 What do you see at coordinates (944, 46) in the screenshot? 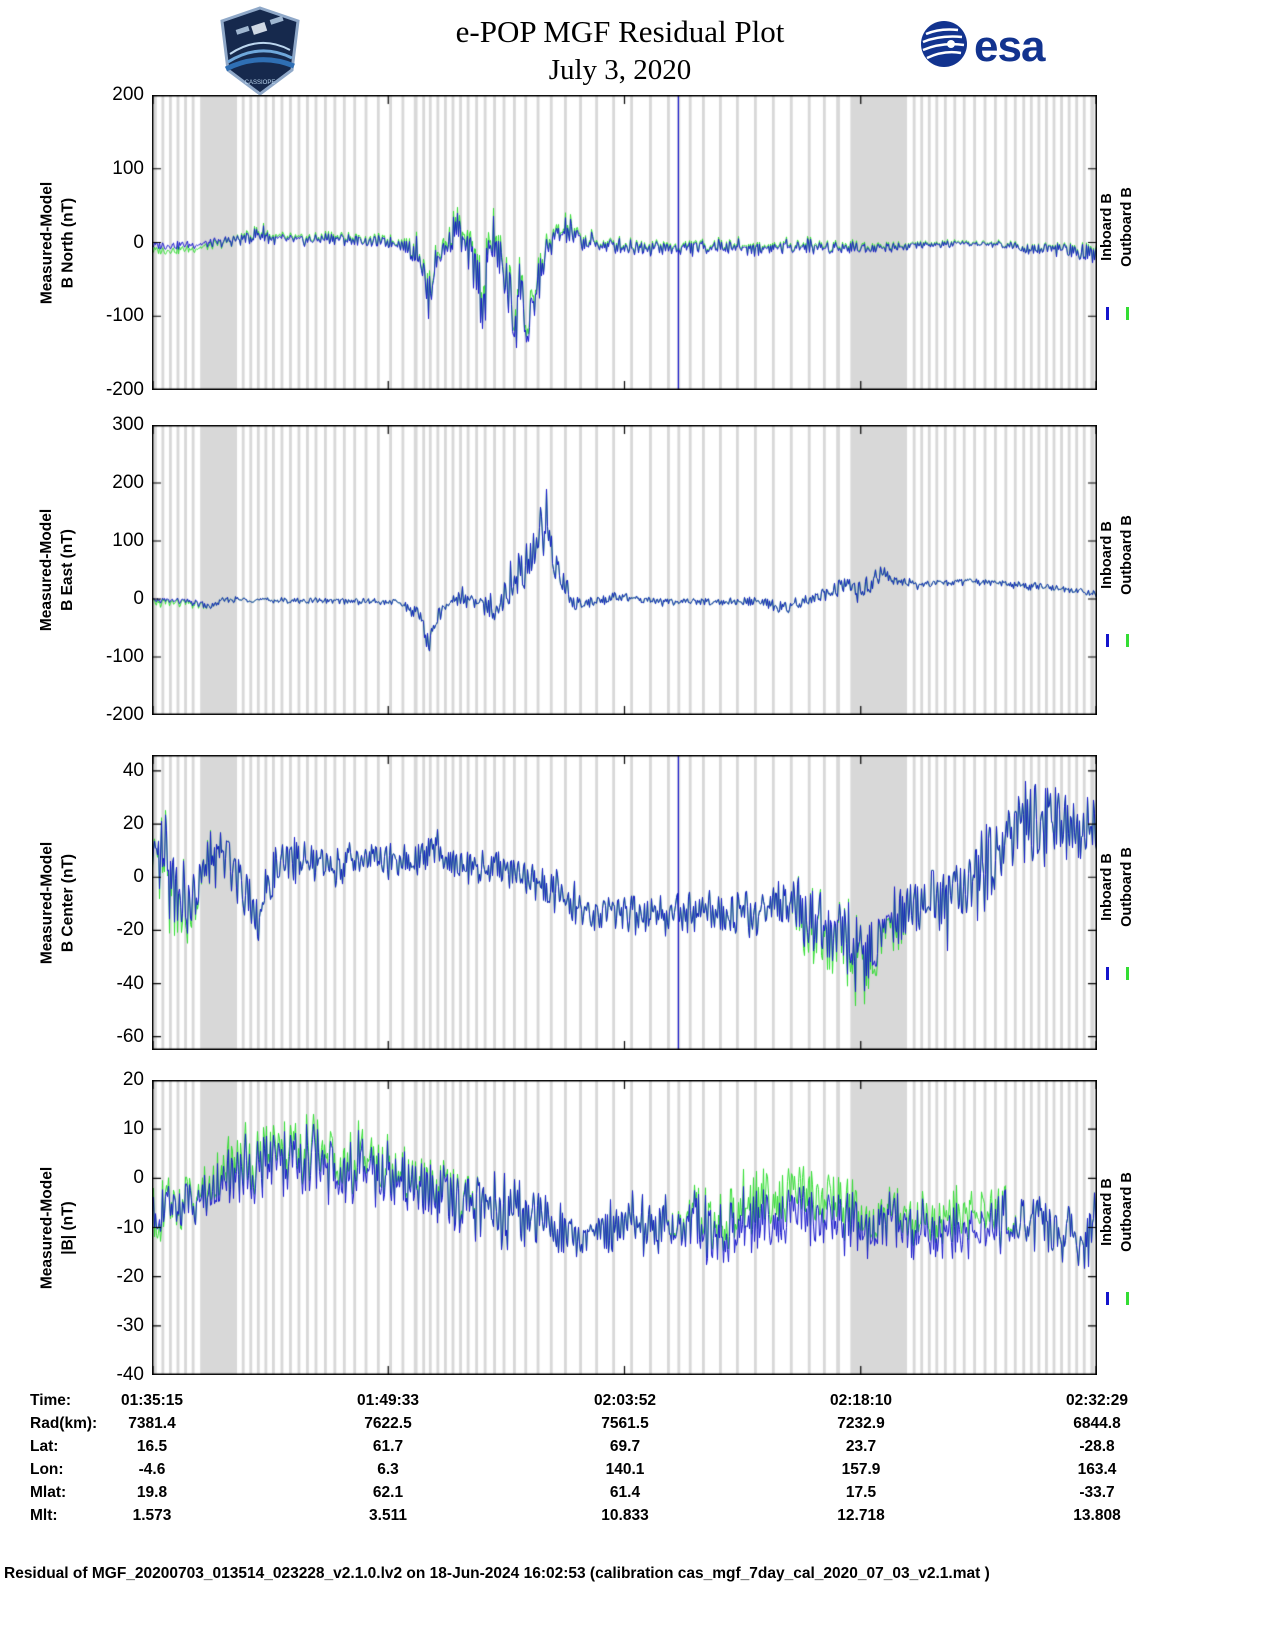
I see `esa-emblem-icon` at bounding box center [944, 46].